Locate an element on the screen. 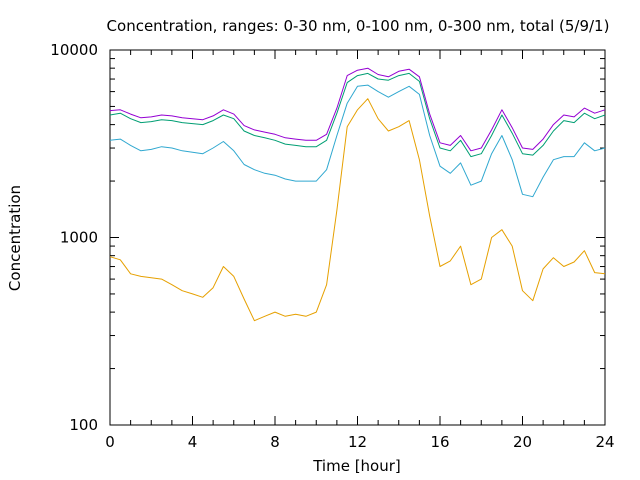 Image resolution: width=640 pixels, height=480 pixels. x-tick-label: 8 is located at coordinates (275, 442).